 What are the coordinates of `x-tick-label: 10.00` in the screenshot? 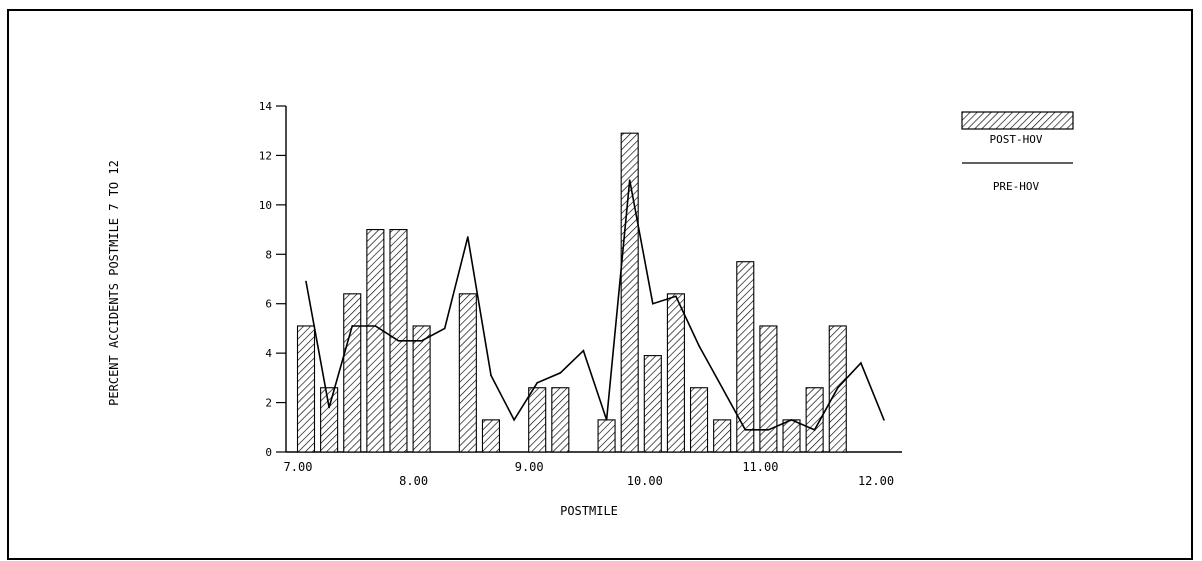 It's located at (645, 481).